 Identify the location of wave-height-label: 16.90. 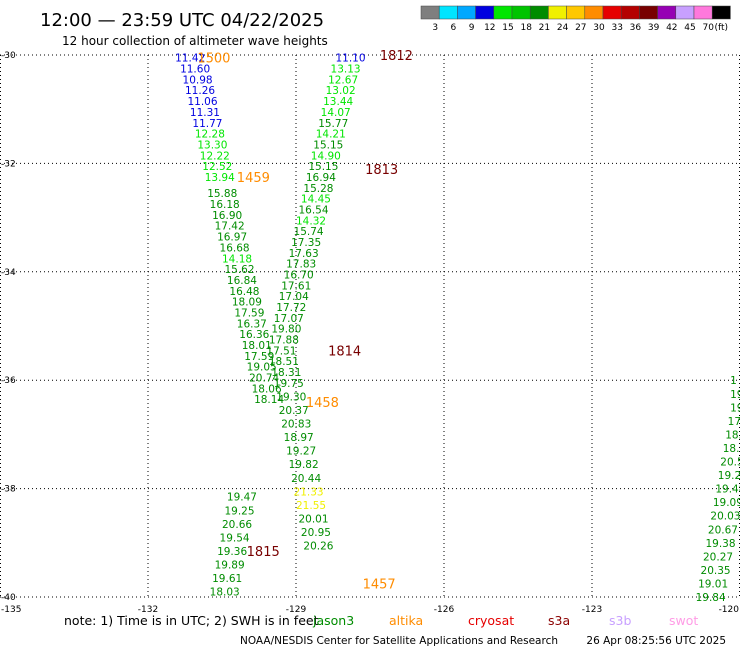
(227, 216).